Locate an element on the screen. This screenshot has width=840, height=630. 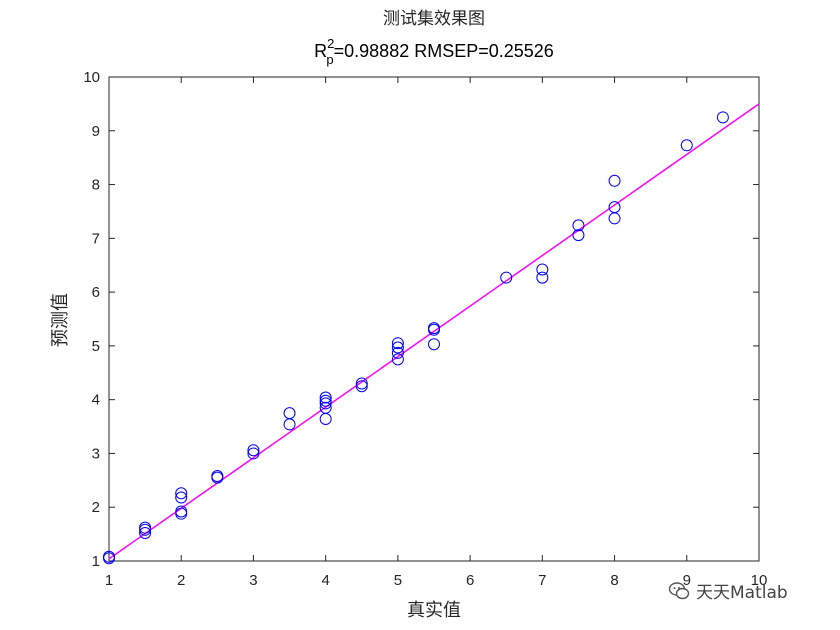
x-tick-label: 8 is located at coordinates (614, 580).